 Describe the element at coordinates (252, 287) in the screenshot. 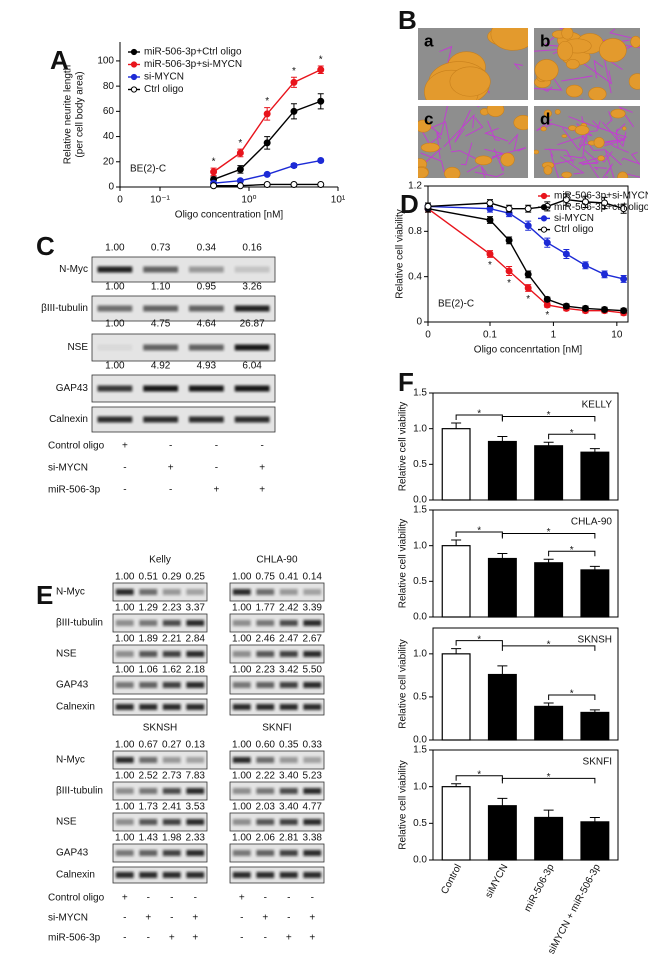

I see `band-quant: 3.26` at that location.